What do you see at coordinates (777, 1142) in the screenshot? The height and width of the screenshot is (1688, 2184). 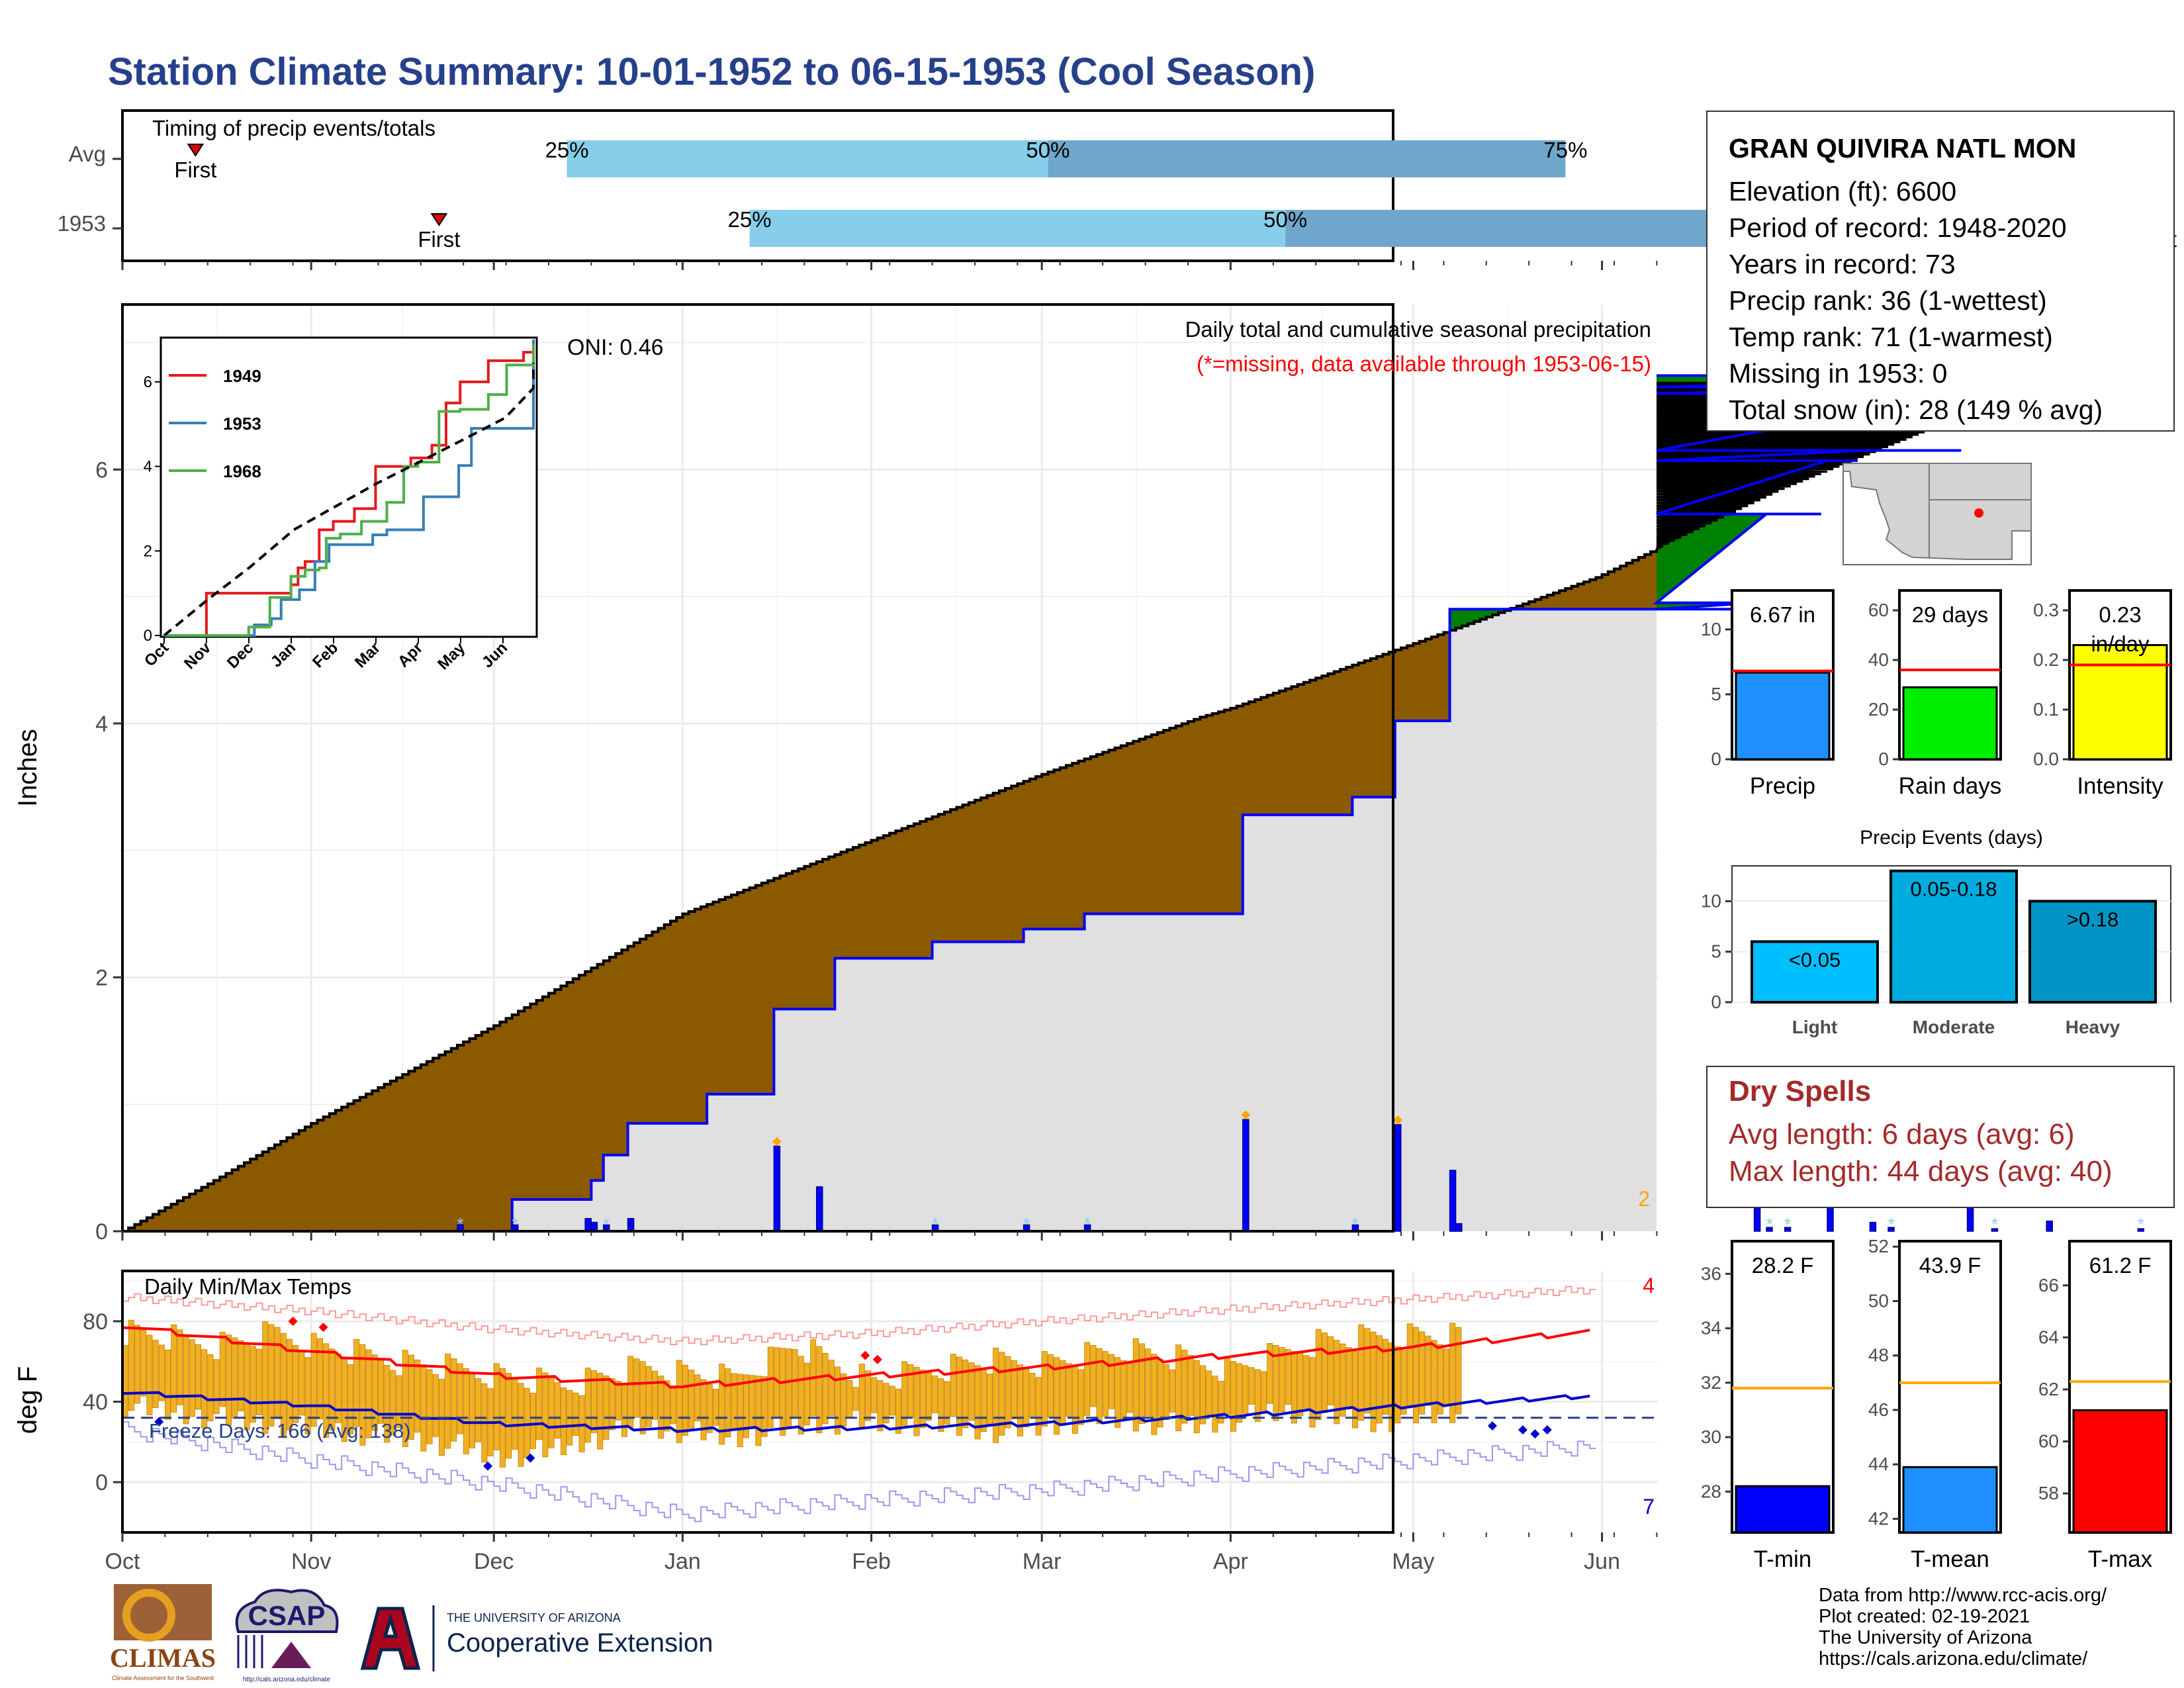 I see `record-precip-marker-icon` at bounding box center [777, 1142].